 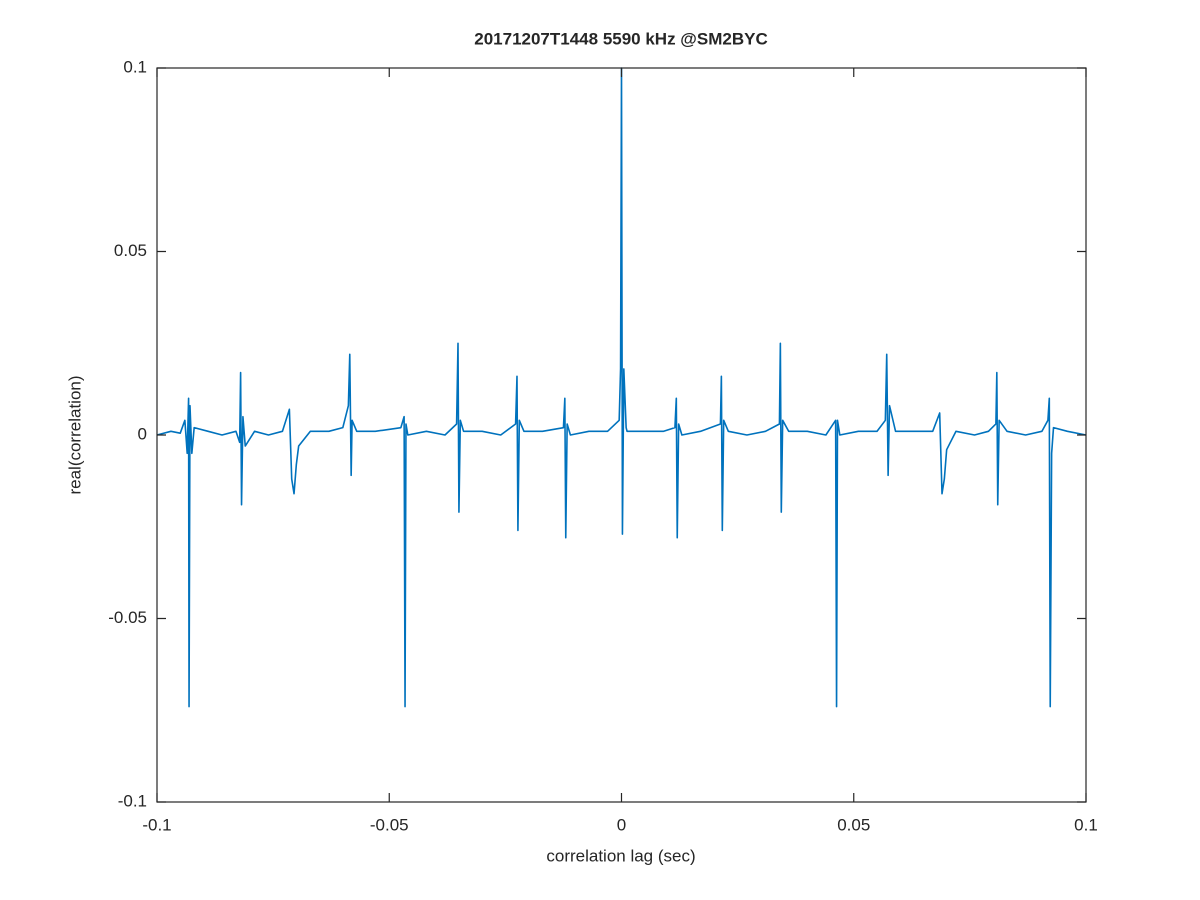 I want to click on x-tick-label: -0.05, so click(x=389, y=824).